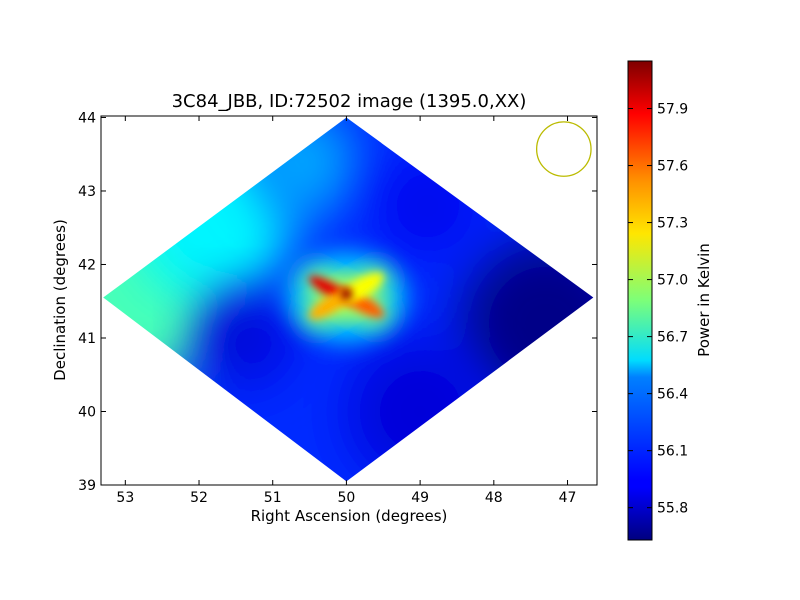 The height and width of the screenshot is (600, 800). I want to click on y-axis-label: Declination (degrees), so click(60, 300).